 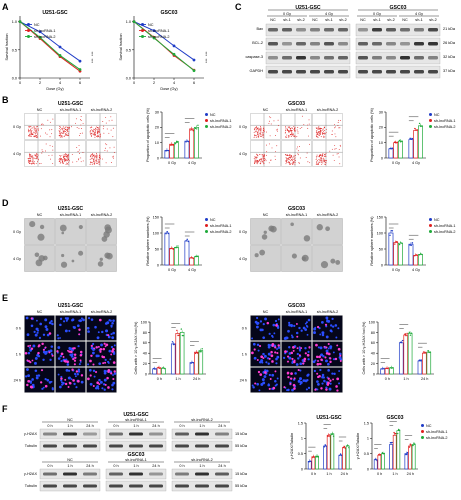 I want to click on lane-label: 1 h, so click(x=201, y=466).